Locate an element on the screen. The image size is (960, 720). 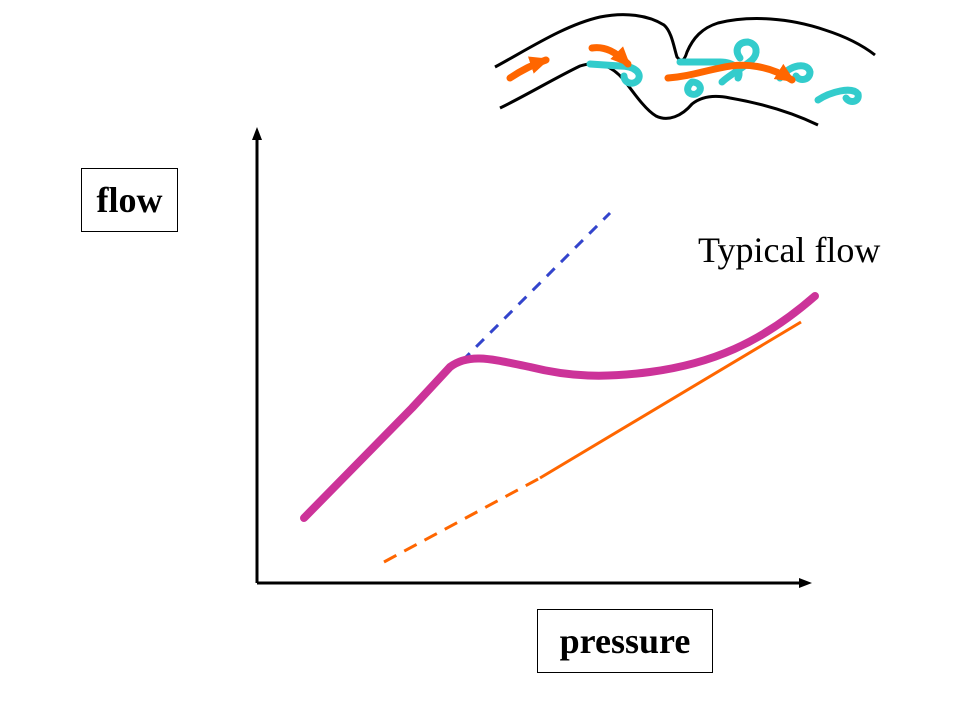
stenotic-vessel-illustration is located at coordinates (685, 70).